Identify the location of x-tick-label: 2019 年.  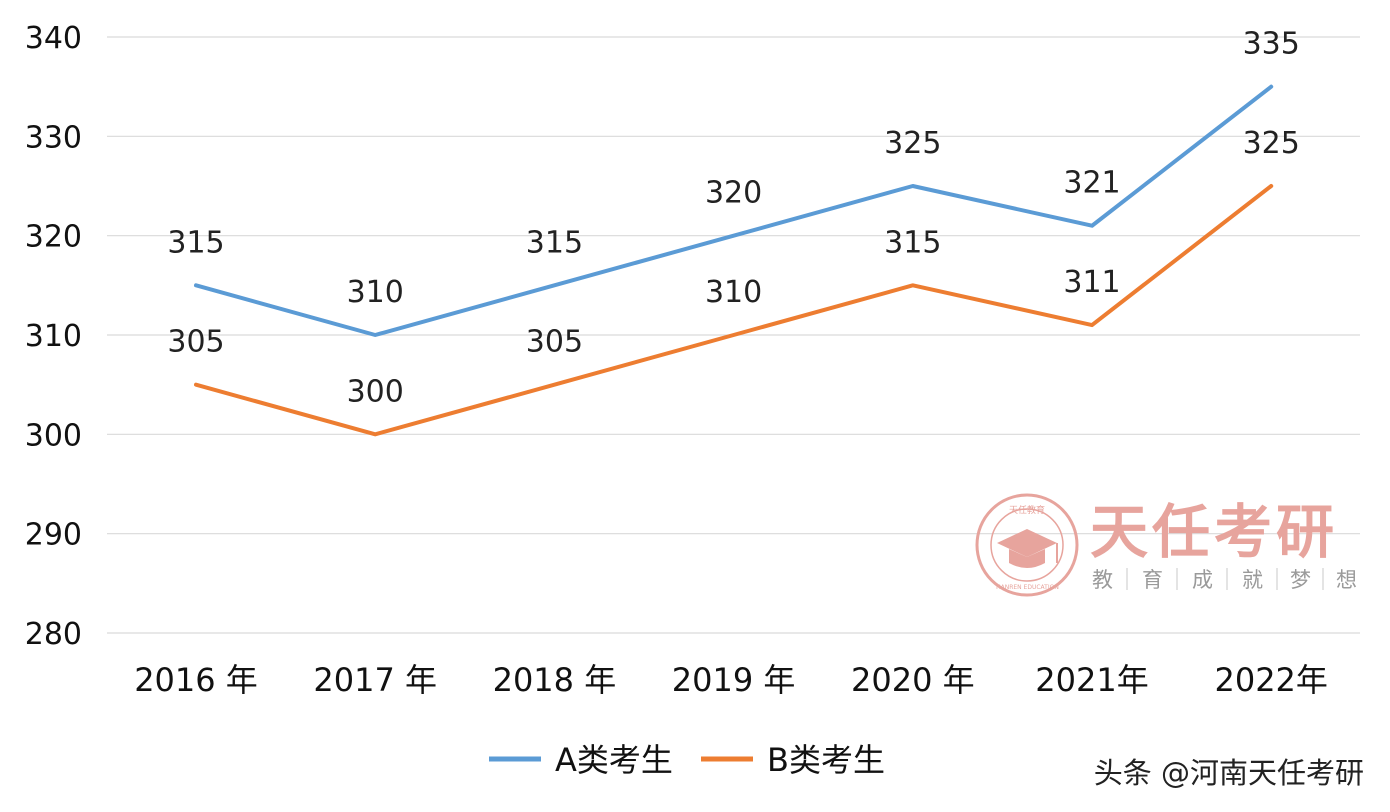
(734, 680).